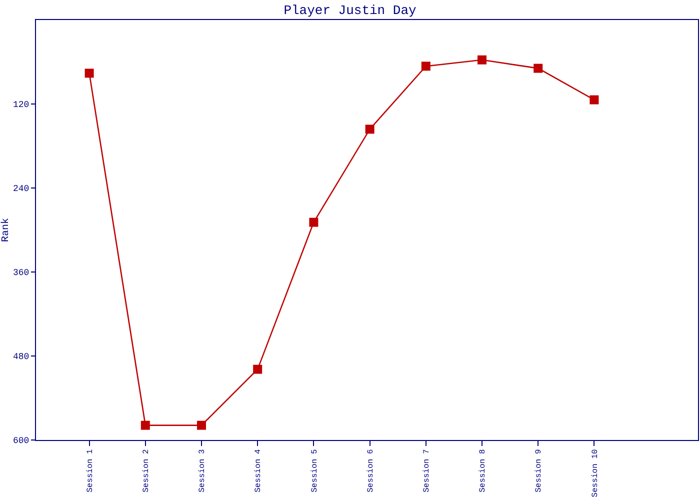  What do you see at coordinates (21, 273) in the screenshot?
I see `y-tick-label: 360` at bounding box center [21, 273].